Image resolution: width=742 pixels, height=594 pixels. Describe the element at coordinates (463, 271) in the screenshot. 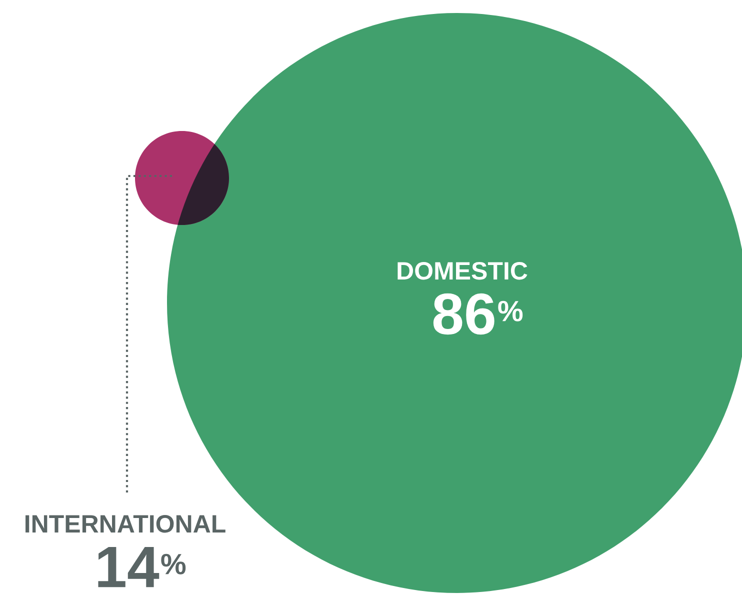

I see `category-label: DOMESTIC` at that location.